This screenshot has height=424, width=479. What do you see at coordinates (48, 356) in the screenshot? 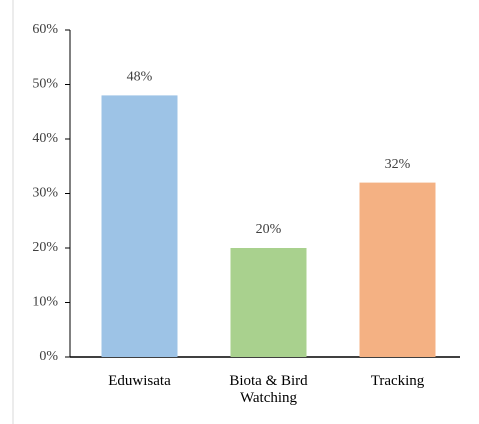
I see `y-tick-label: 0%` at bounding box center [48, 356].